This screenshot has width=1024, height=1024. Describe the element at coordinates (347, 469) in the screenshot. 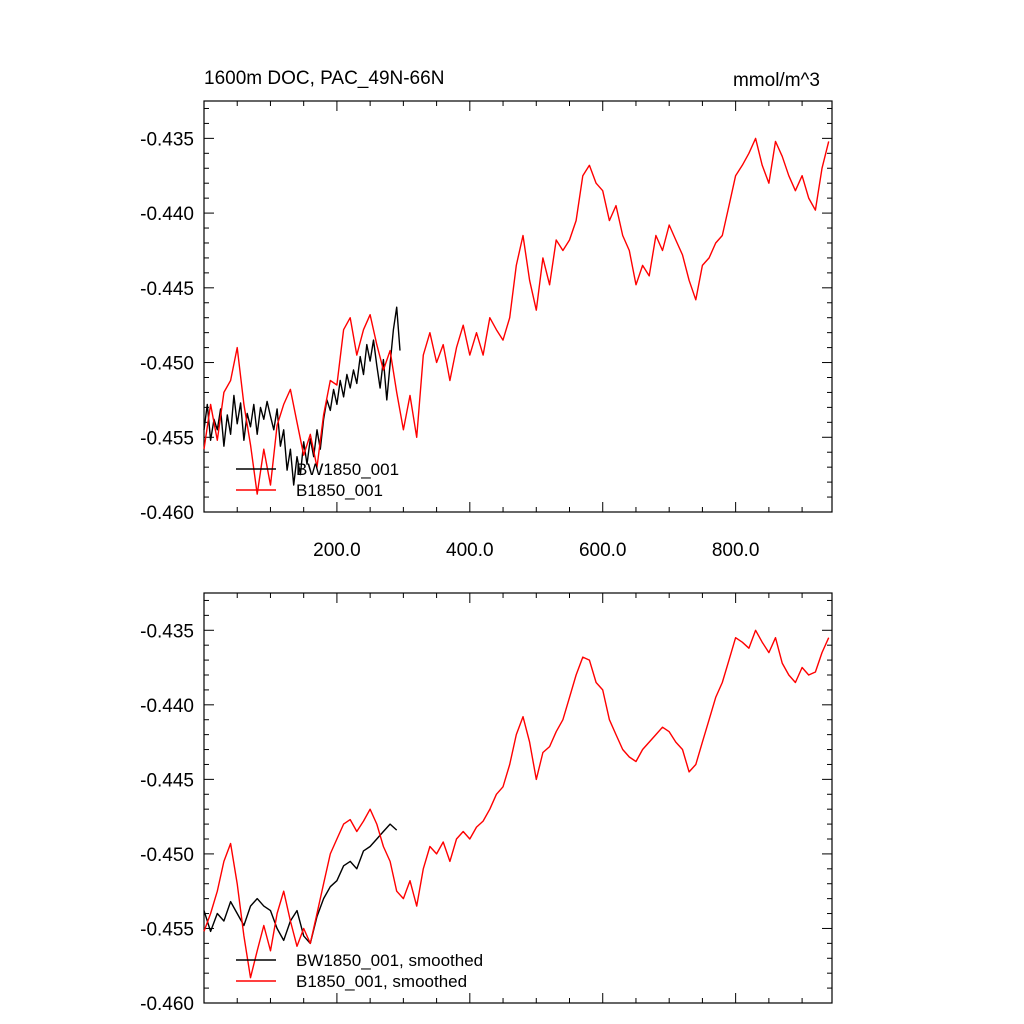

I see `legend-label: BW1850_001` at that location.